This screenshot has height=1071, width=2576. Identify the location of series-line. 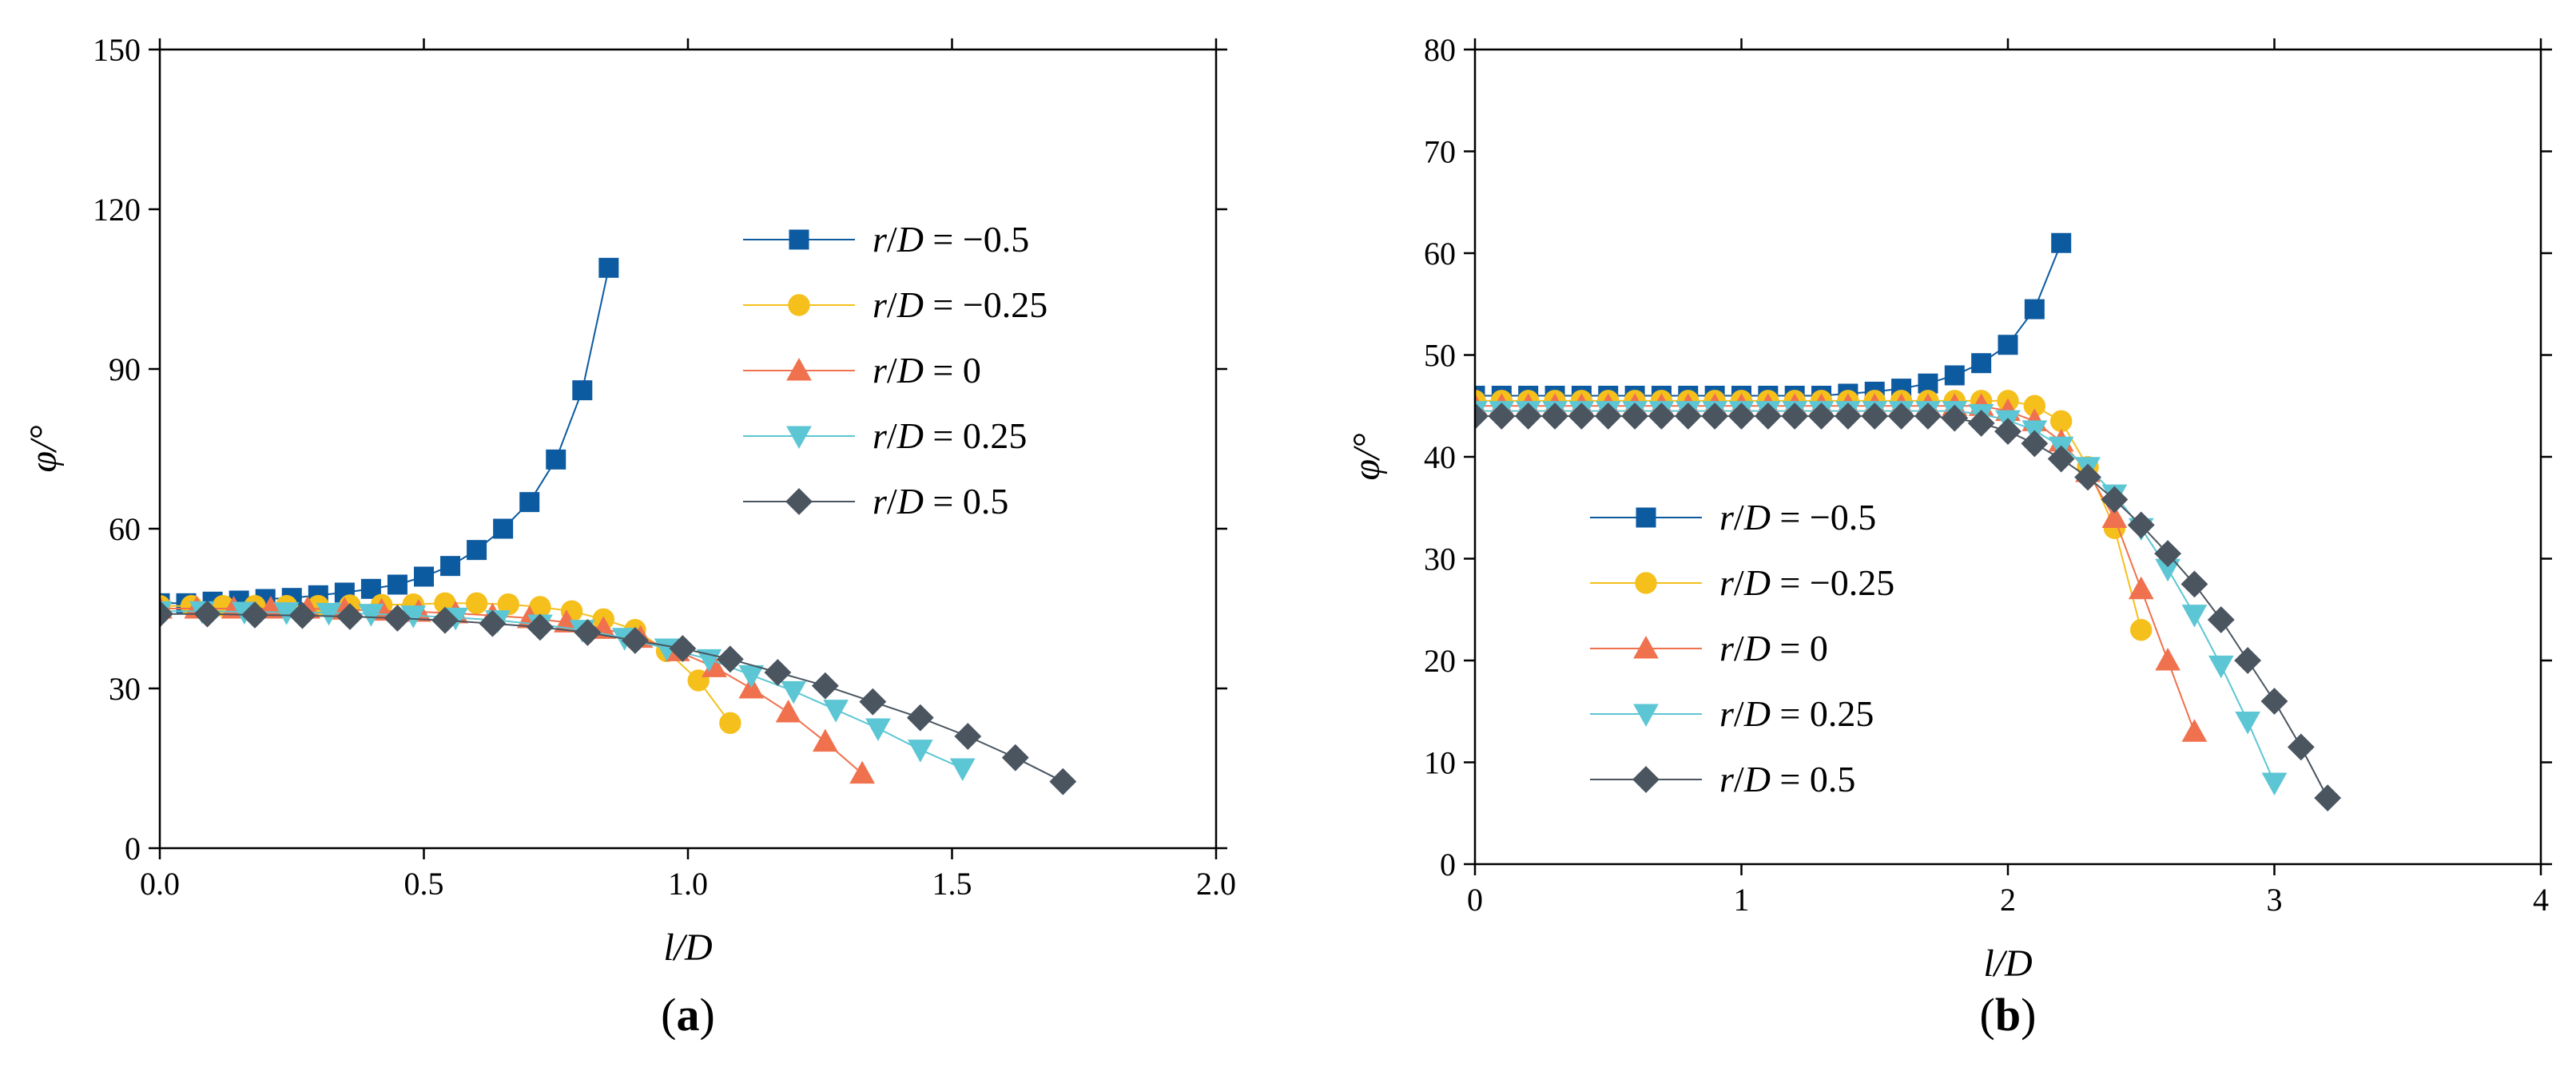
(611, 698).